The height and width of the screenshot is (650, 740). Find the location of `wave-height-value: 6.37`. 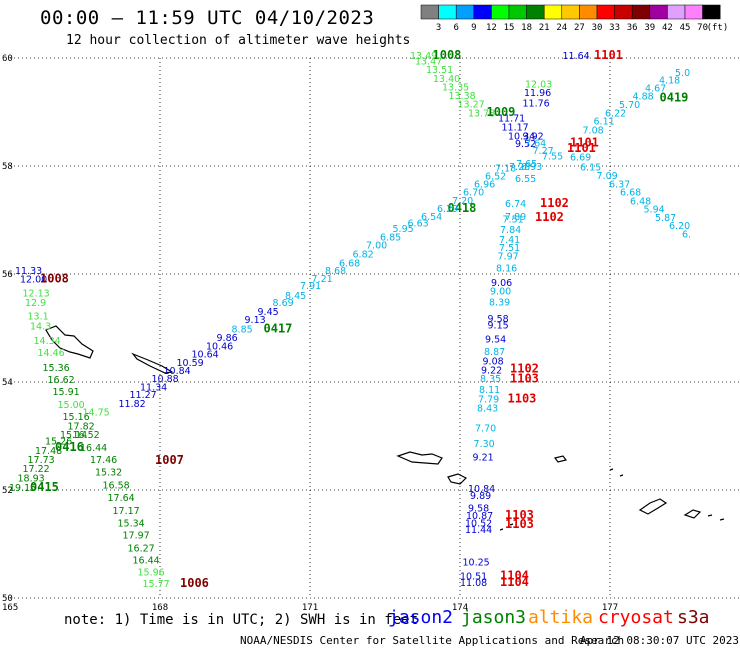

wave-height-value: 6.37 is located at coordinates (619, 185).